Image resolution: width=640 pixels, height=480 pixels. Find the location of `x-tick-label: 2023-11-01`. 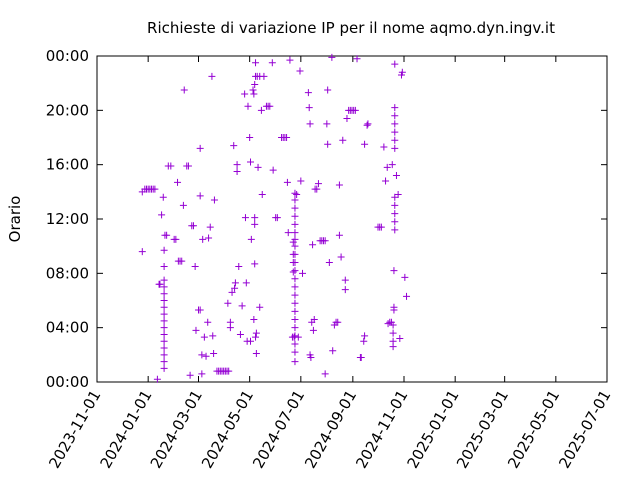

x-tick-label: 2023-11-01 is located at coordinates (74, 429).